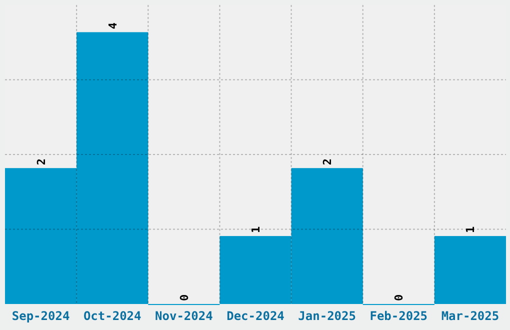 This screenshot has width=510, height=330. What do you see at coordinates (399, 316) in the screenshot?
I see `x-tick-label: Feb-2025` at bounding box center [399, 316].